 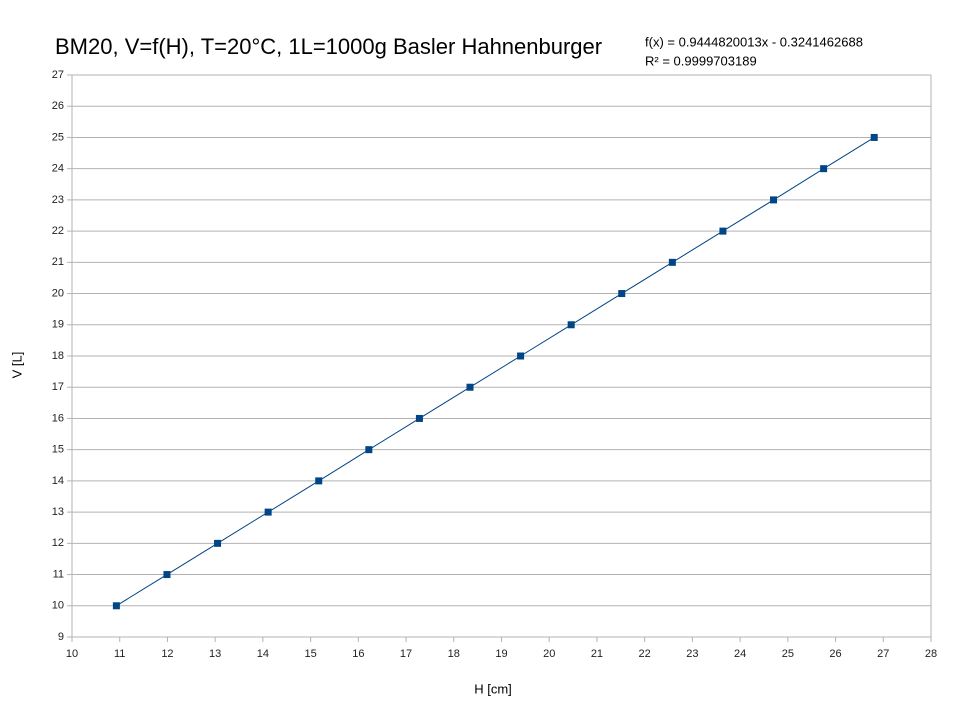 I want to click on x-tick-label: 20, so click(x=549, y=654).